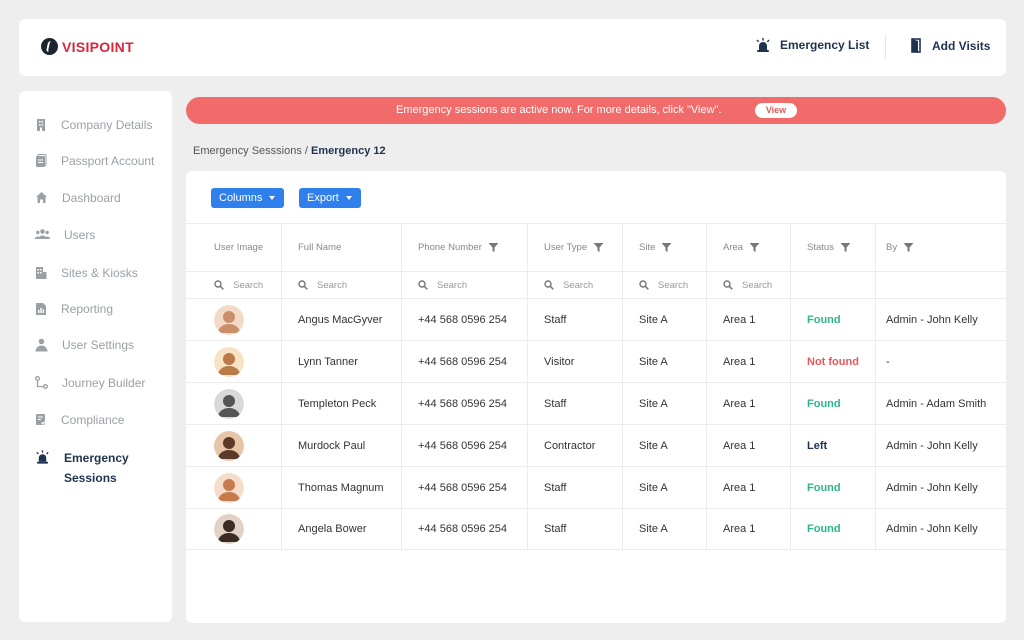  I want to click on sidebar-item-label: Users, so click(80, 235).